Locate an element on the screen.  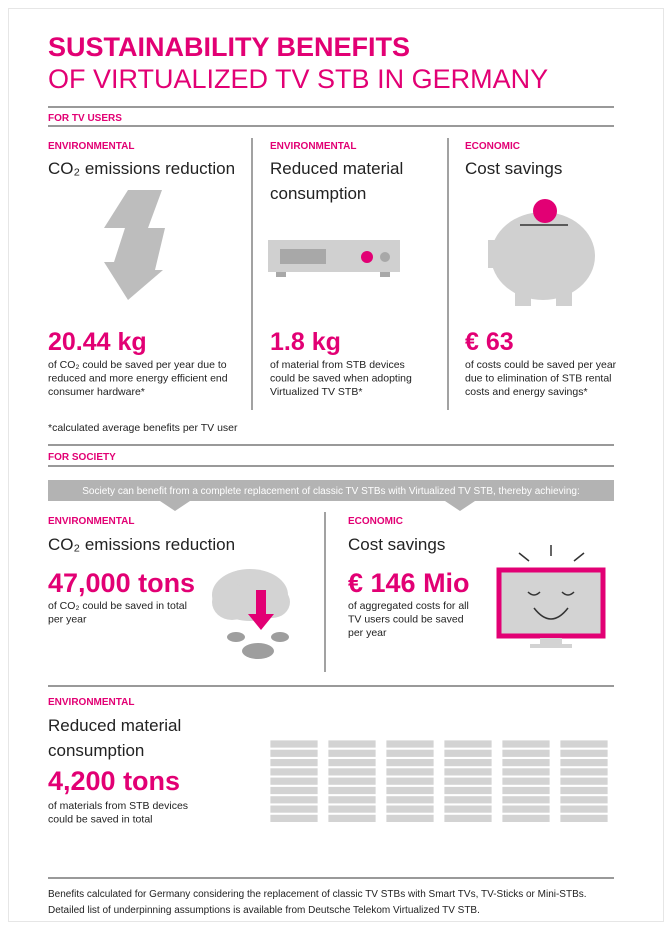
value: € 63 is located at coordinates (489, 342).